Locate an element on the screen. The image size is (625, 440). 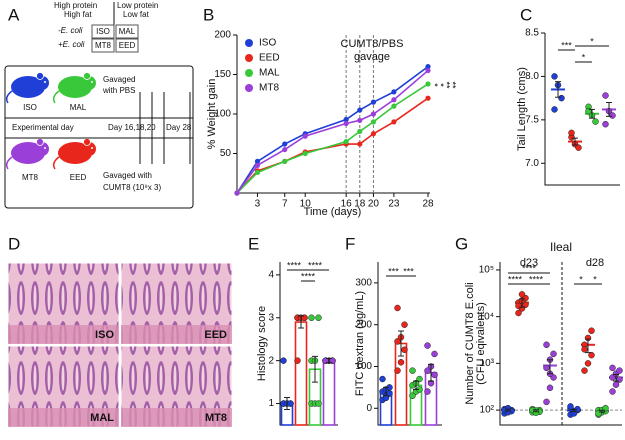
schematic-text: Gavaged is located at coordinates (119, 79).